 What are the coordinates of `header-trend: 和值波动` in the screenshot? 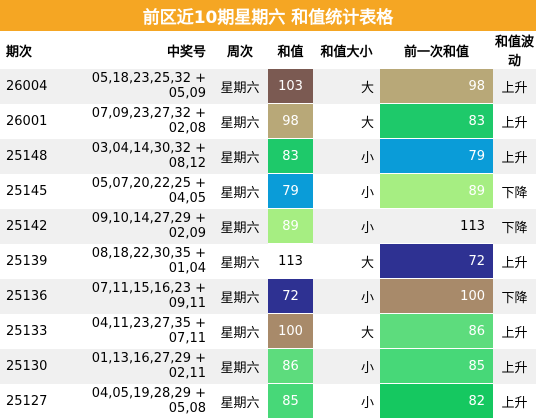 It's located at (514, 52).